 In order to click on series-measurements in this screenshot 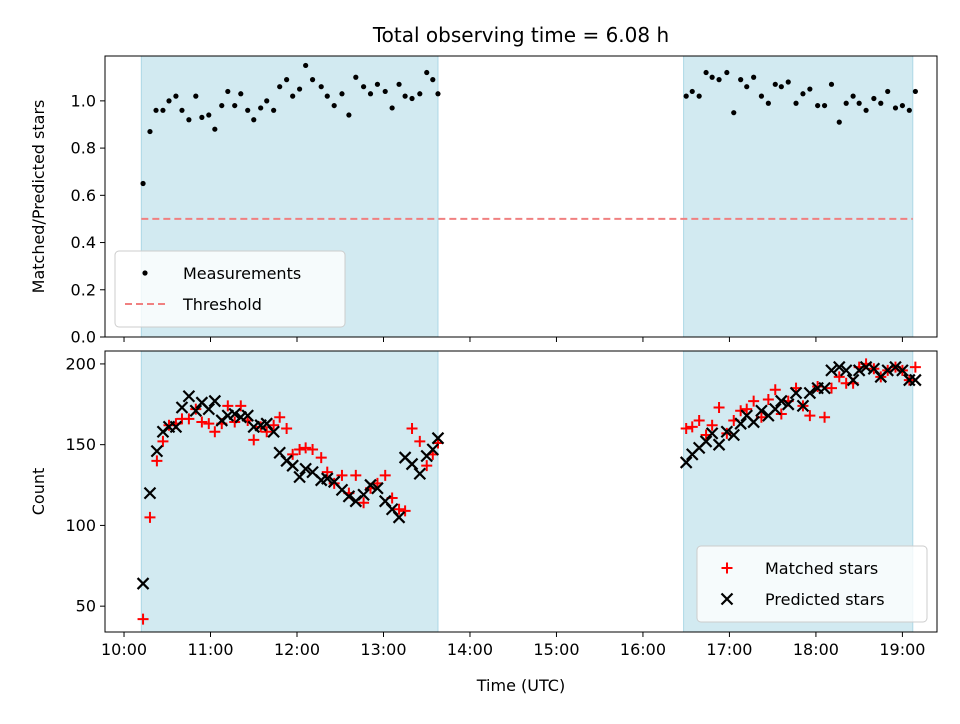, I will do `click(529, 124)`.